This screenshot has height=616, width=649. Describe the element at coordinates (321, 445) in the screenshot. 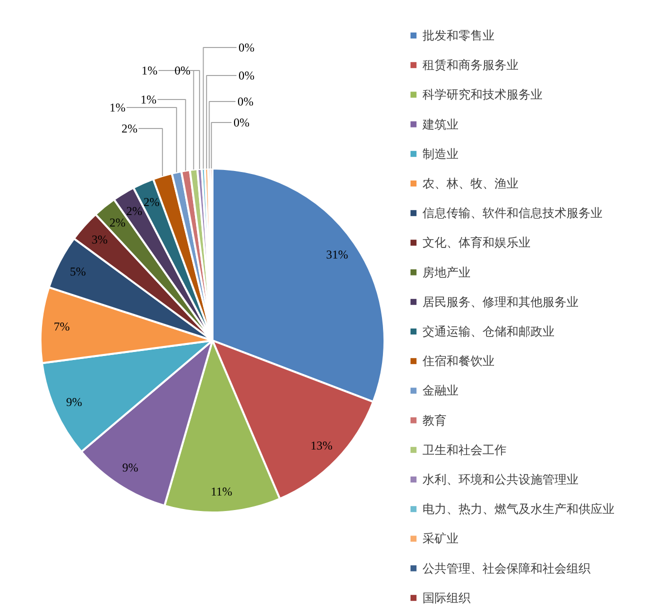

I see `data-label: 13%` at that location.